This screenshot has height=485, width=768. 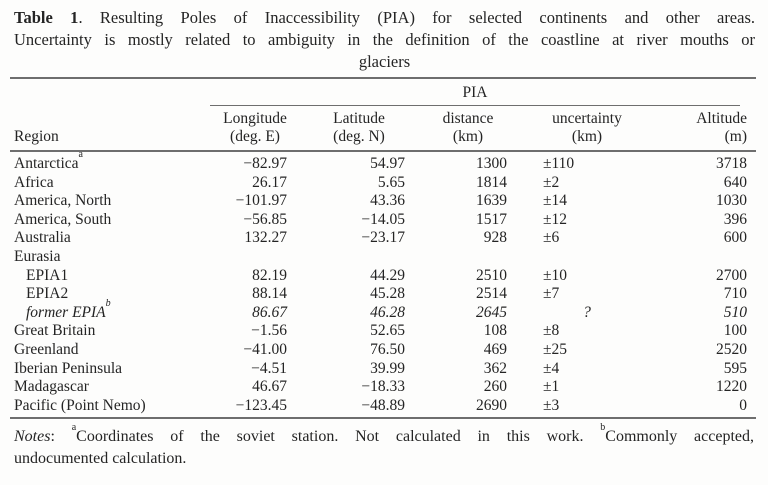 What do you see at coordinates (269, 312) in the screenshot?
I see `lon-cell: 86.67` at bounding box center [269, 312].